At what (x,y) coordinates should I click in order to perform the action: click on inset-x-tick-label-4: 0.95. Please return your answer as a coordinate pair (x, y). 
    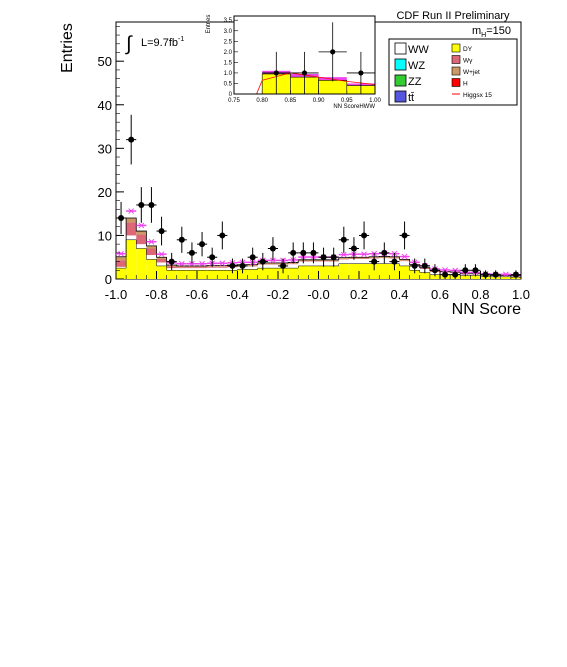
    Looking at the image, I should click on (347, 101).